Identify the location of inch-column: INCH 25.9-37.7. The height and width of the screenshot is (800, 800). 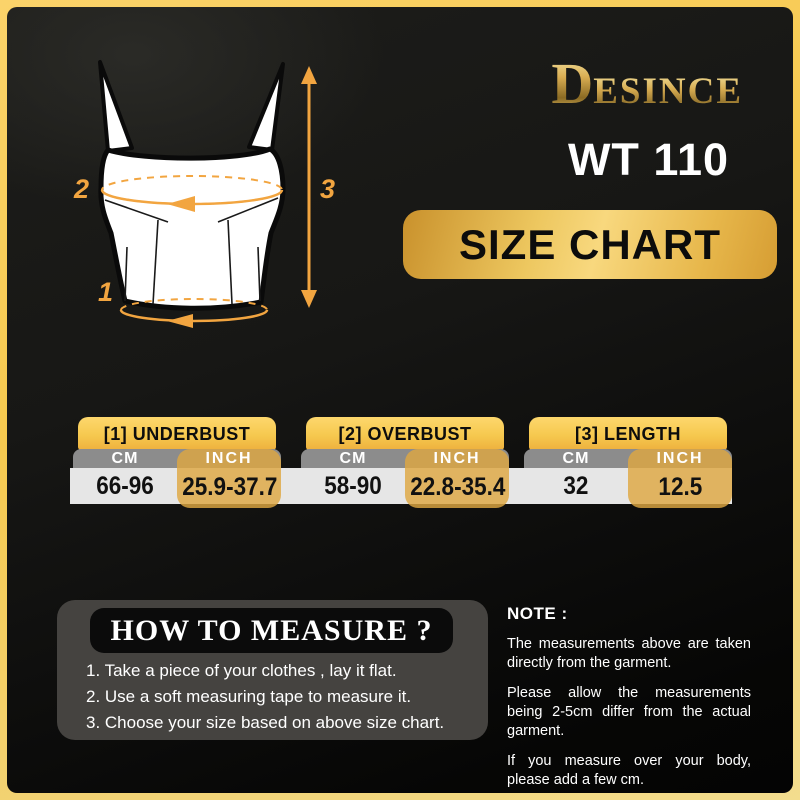
(229, 478).